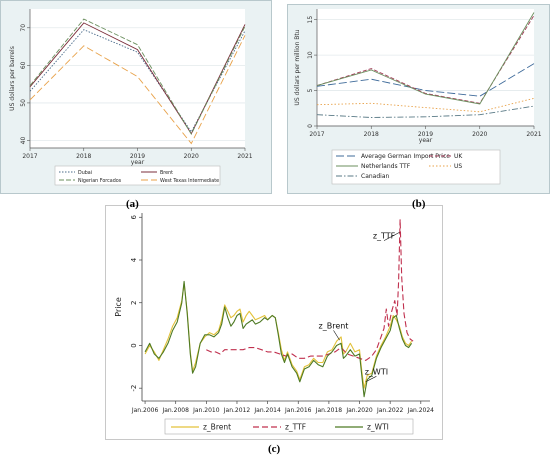 The image size is (550, 458). Describe the element at coordinates (371, 134) in the screenshot. I see `xtick-label-b-1: 2018` at that location.